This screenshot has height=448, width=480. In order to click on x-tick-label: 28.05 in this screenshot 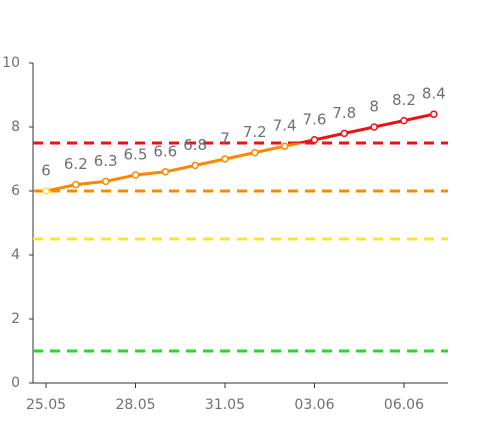, I will do `click(135, 405)`.